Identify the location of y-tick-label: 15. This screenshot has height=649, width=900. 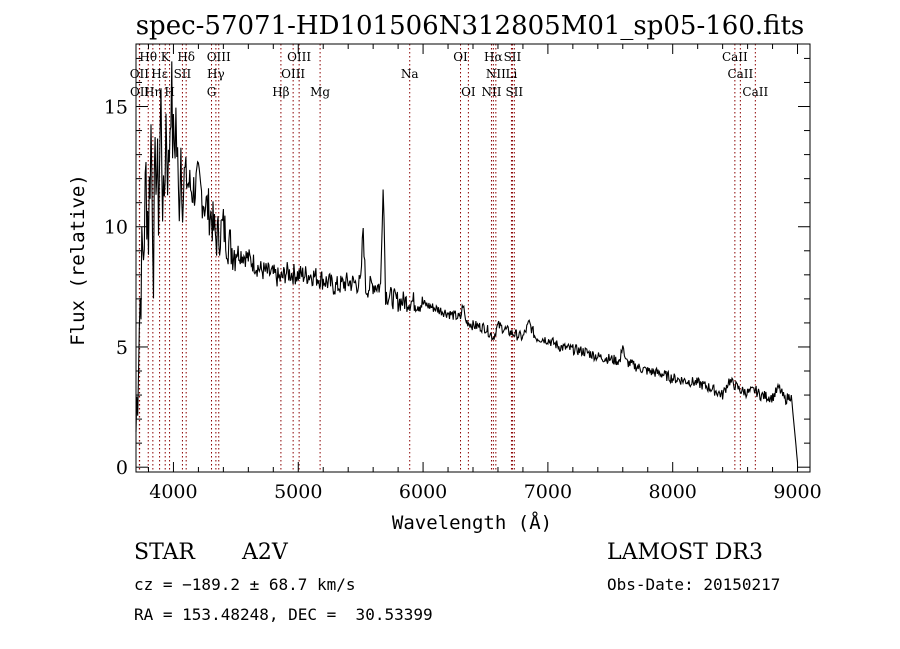
(116, 108).